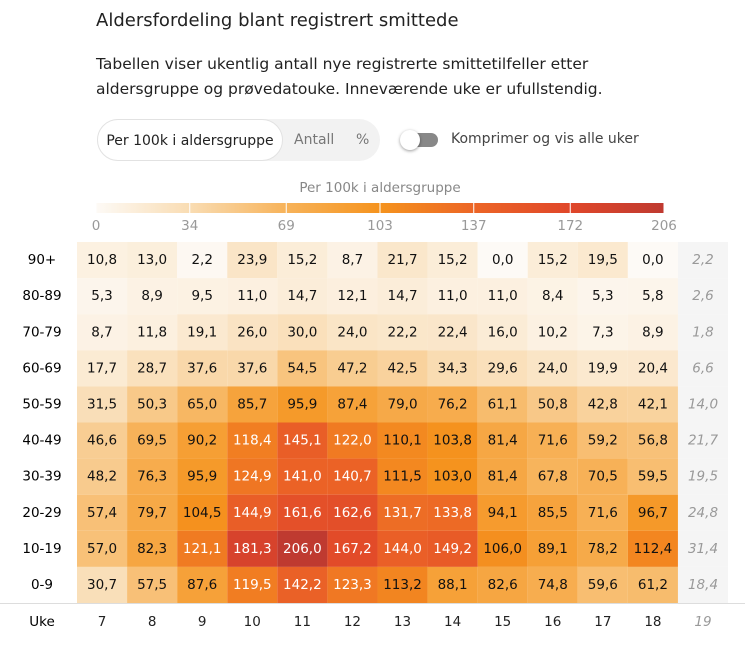 The height and width of the screenshot is (657, 745). I want to click on cell-label: 21,7, so click(402, 260).